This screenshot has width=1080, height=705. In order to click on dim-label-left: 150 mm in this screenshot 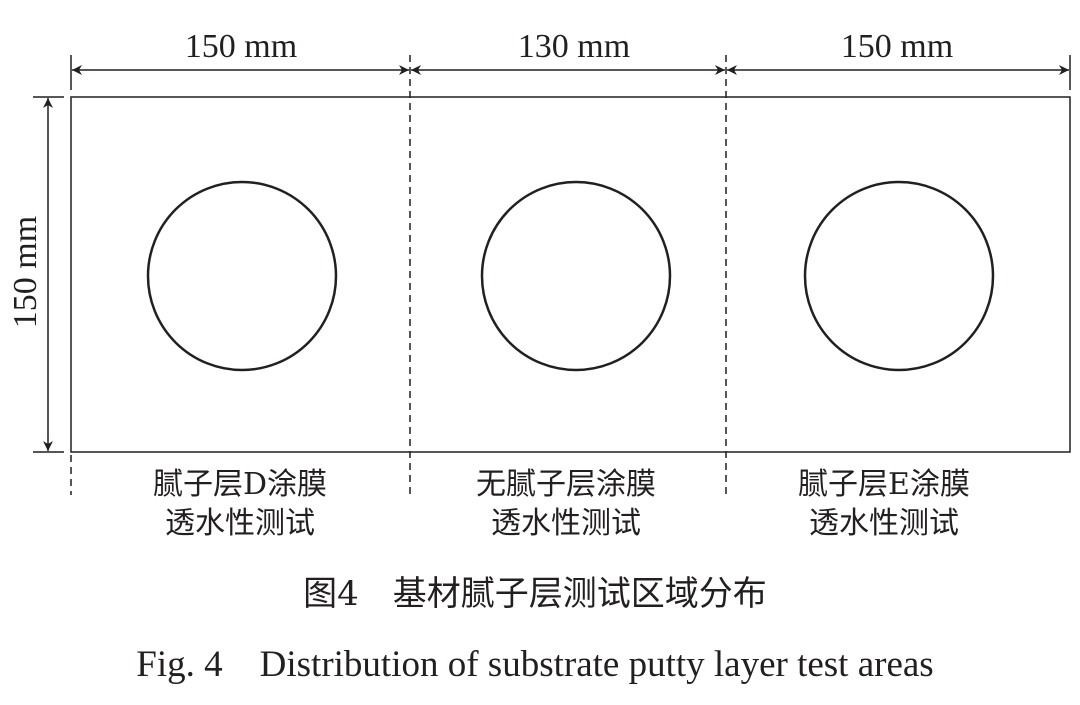, I will do `click(241, 46)`.